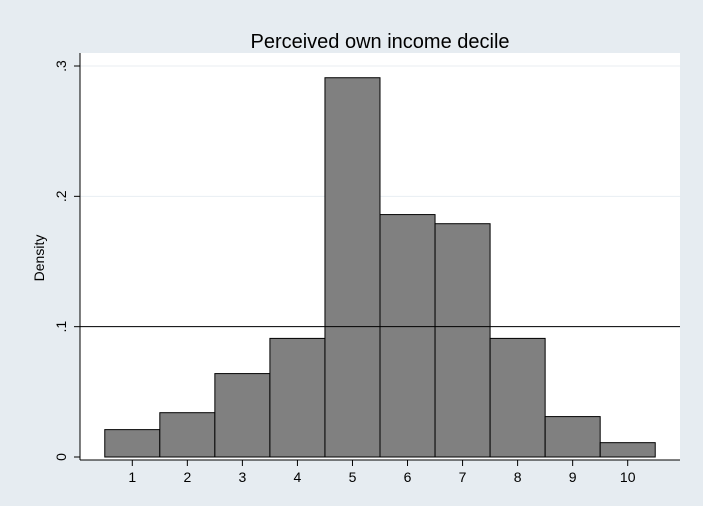 The width and height of the screenshot is (703, 506). What do you see at coordinates (61, 196) in the screenshot?
I see `y-tick-label-2: .2` at bounding box center [61, 196].